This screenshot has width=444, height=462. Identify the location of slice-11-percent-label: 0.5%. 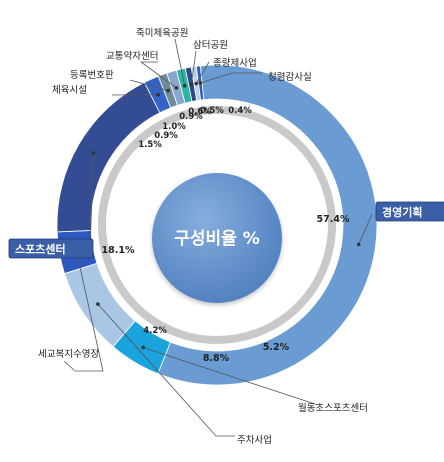
(212, 111).